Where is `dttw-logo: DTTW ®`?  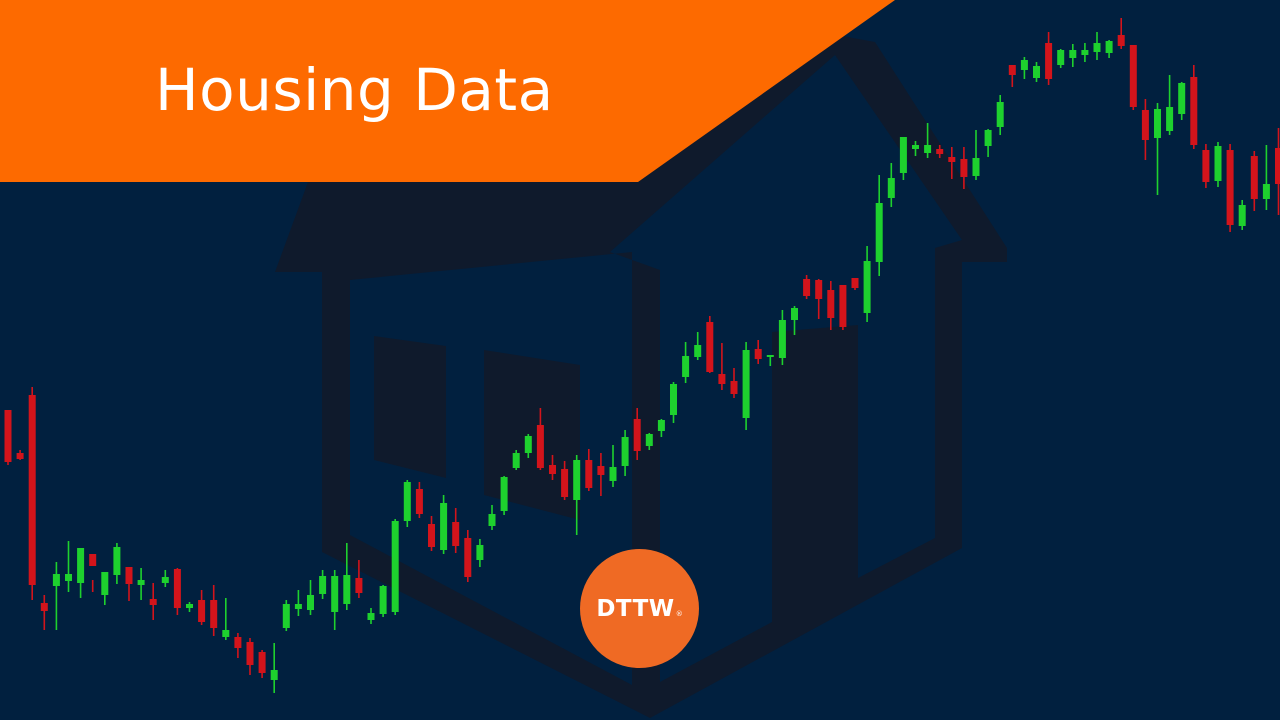 dttw-logo: DTTW ® is located at coordinates (639, 608).